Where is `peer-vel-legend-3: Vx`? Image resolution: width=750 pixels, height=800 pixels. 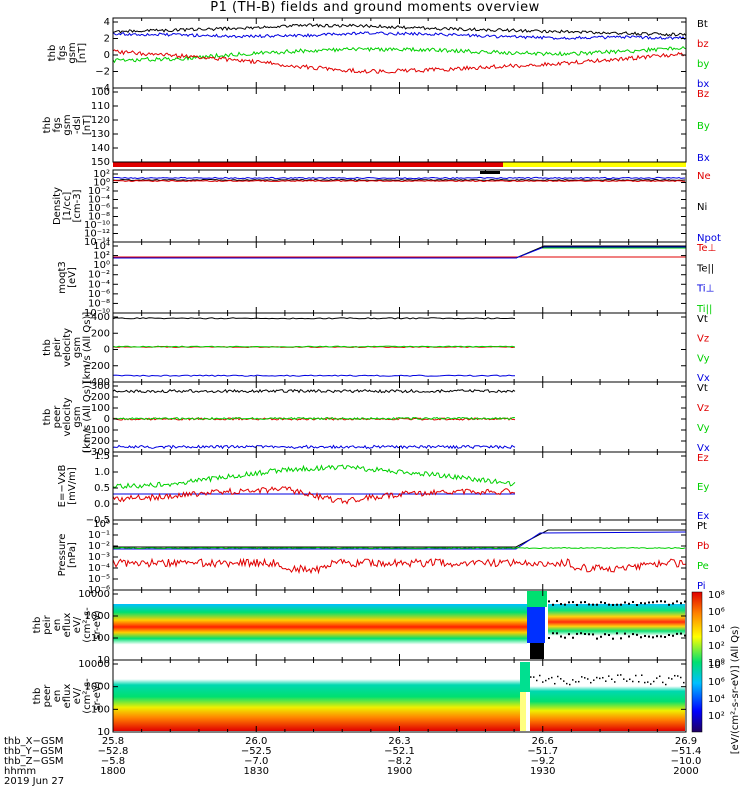
peer-vel-legend-3: Vx is located at coordinates (703, 448).